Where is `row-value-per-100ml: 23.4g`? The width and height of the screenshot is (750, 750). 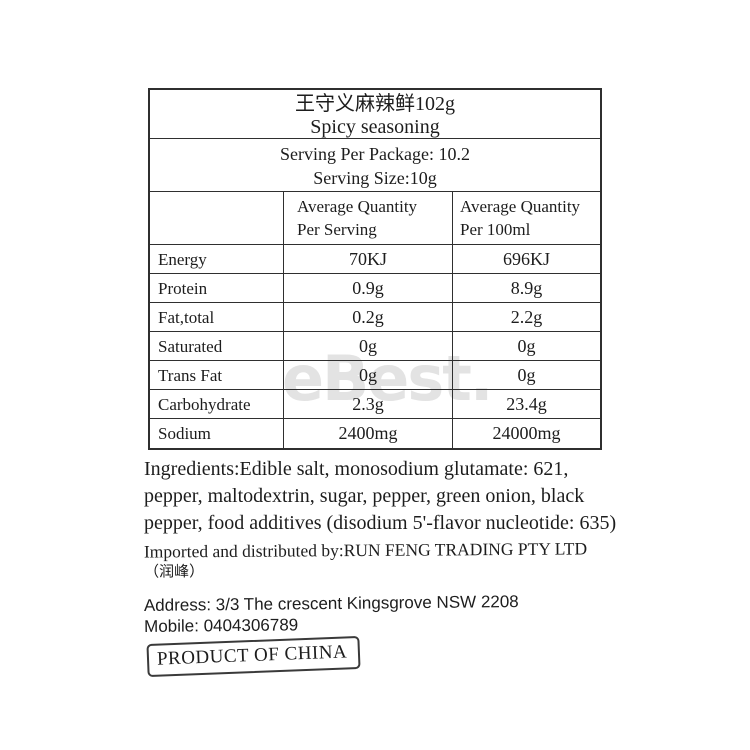
row-value-per-100ml: 23.4g is located at coordinates (526, 404).